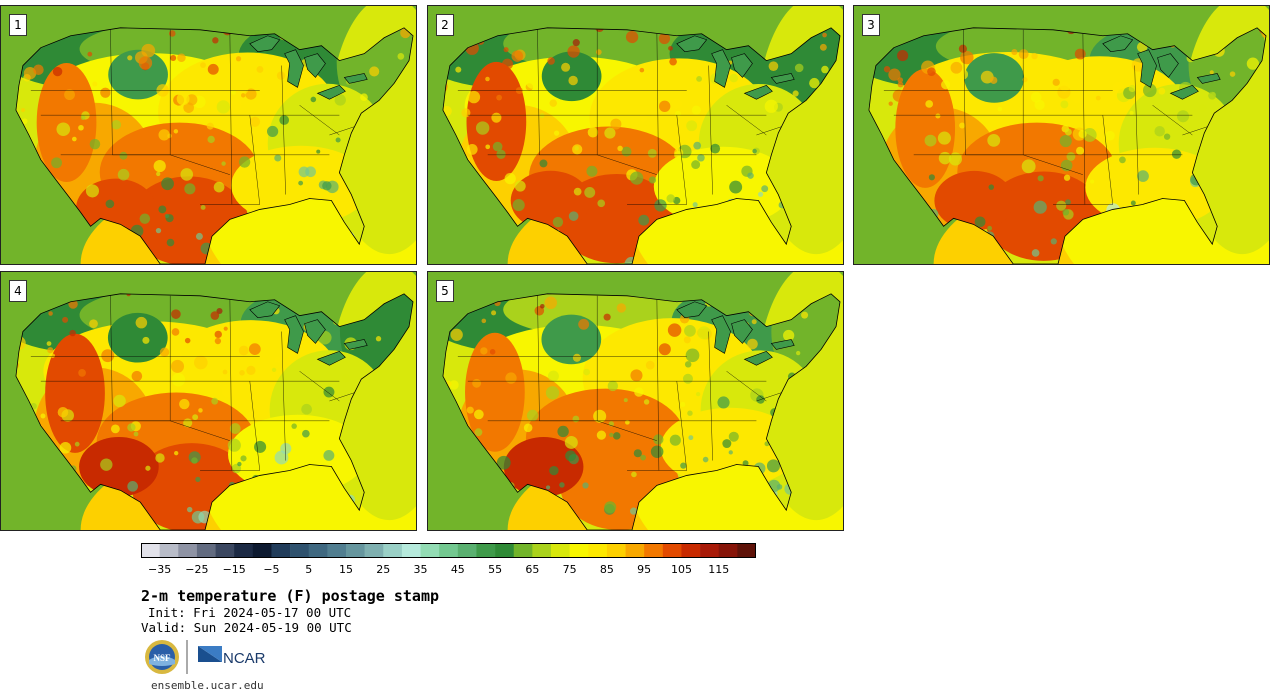 This screenshot has width=1280, height=696. I want to click on stamp-panel-2: 2, so click(635, 135).